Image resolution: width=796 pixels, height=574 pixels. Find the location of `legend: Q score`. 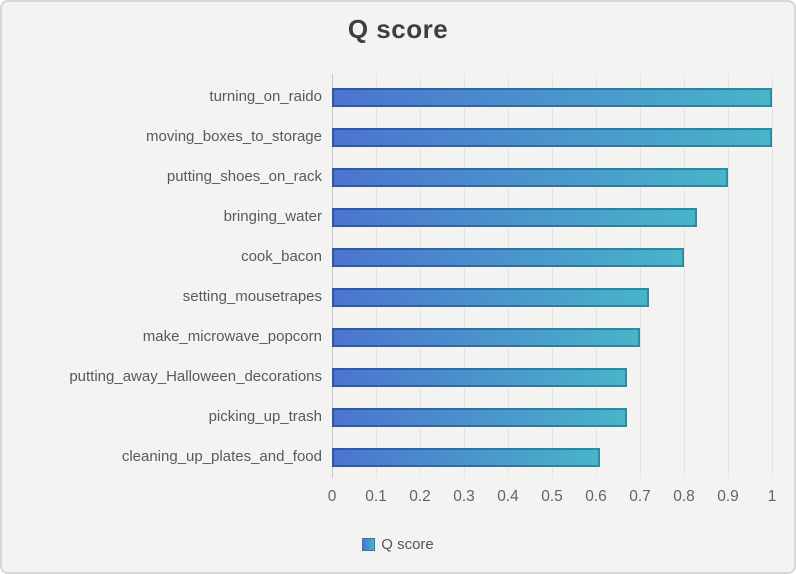

legend: Q score is located at coordinates (398, 544).